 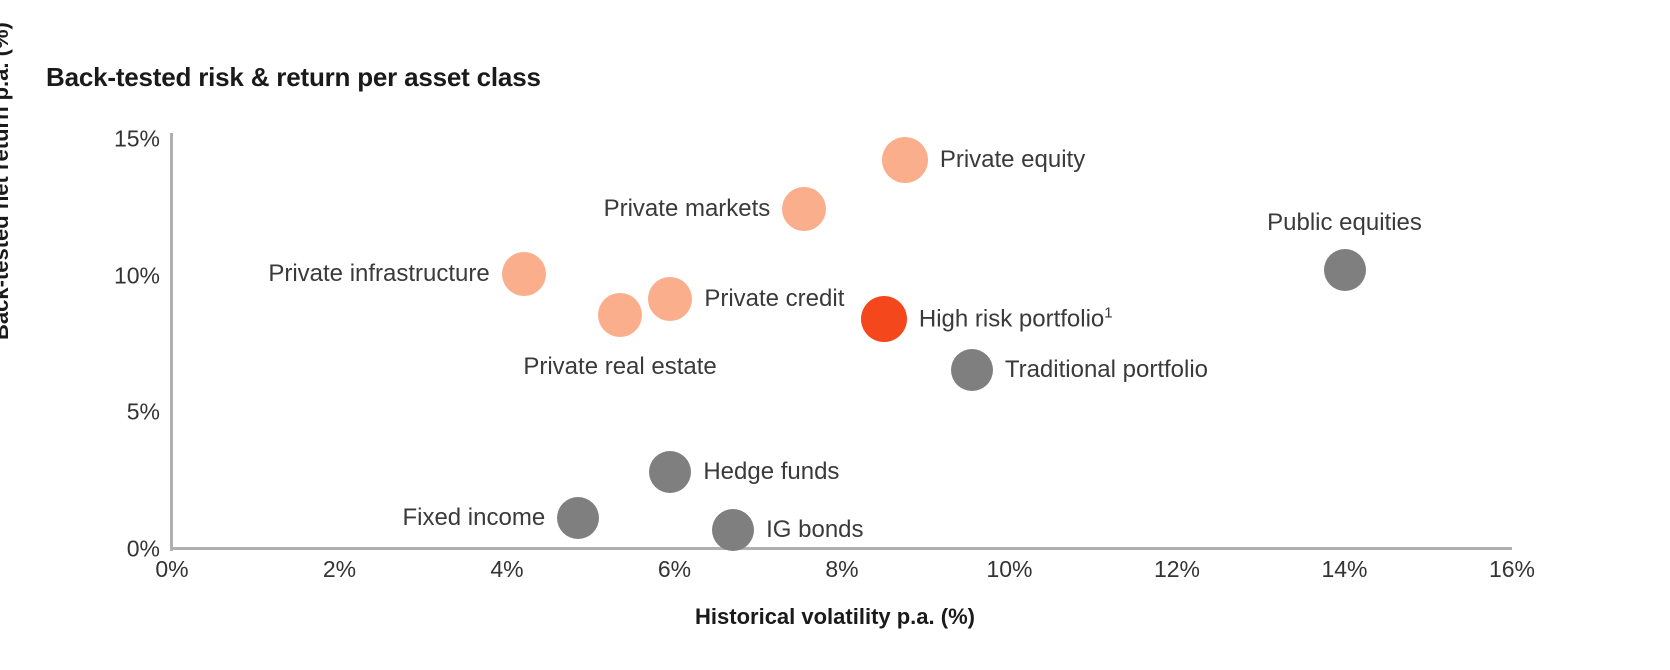 I want to click on point-label: Fixed income, so click(x=474, y=517).